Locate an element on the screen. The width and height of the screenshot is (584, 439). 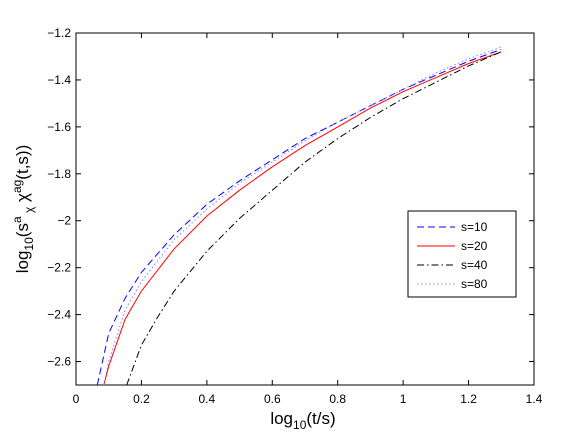
y-tick-label: −1.8 is located at coordinates (59, 174).